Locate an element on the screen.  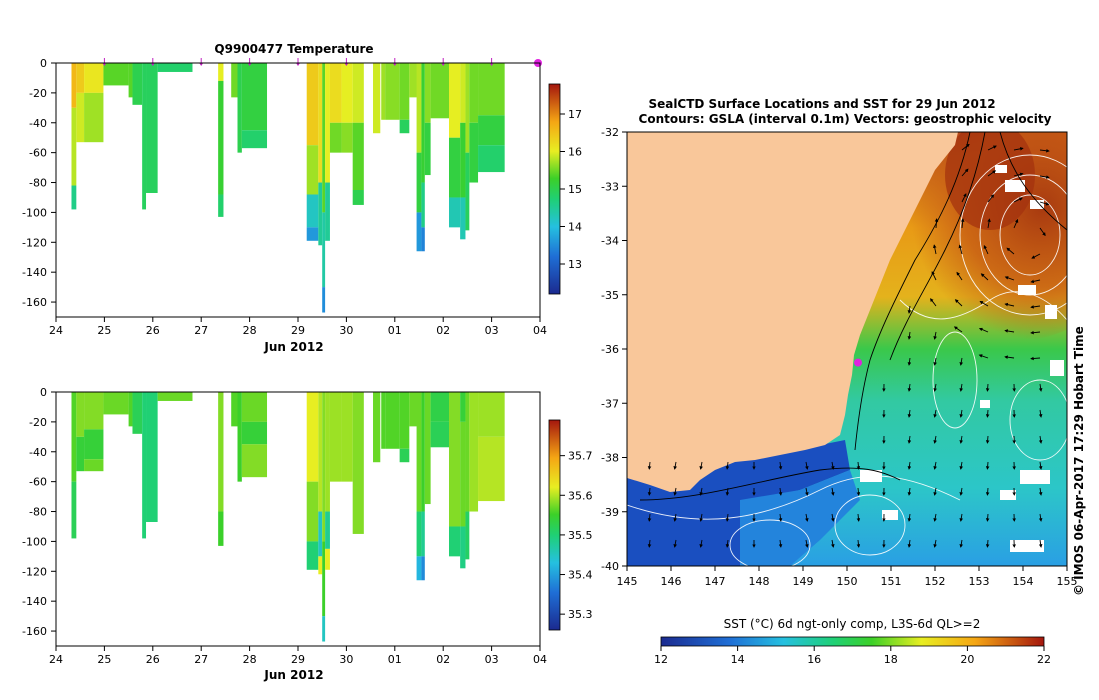
lat-tick-label: -36 is located at coordinates (610, 349).